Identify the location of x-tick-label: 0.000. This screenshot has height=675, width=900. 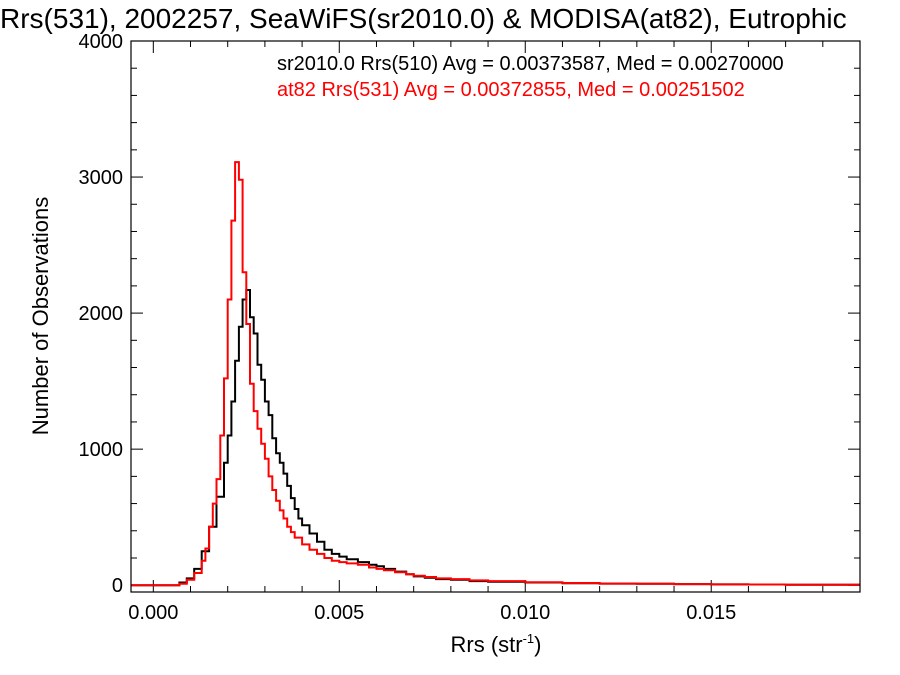
(153, 613).